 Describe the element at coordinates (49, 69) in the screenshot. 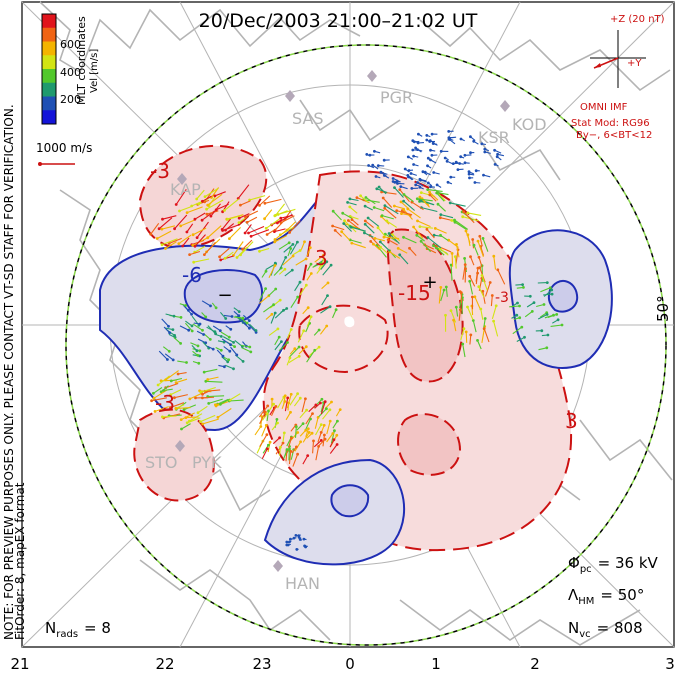

I see `colorbar-border` at that location.